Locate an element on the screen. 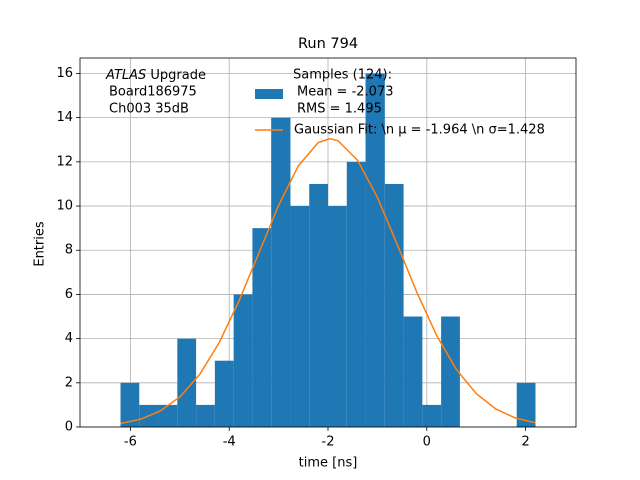 This screenshot has height=480, width=640. annotation-line: Ch003 35dB is located at coordinates (149, 109).